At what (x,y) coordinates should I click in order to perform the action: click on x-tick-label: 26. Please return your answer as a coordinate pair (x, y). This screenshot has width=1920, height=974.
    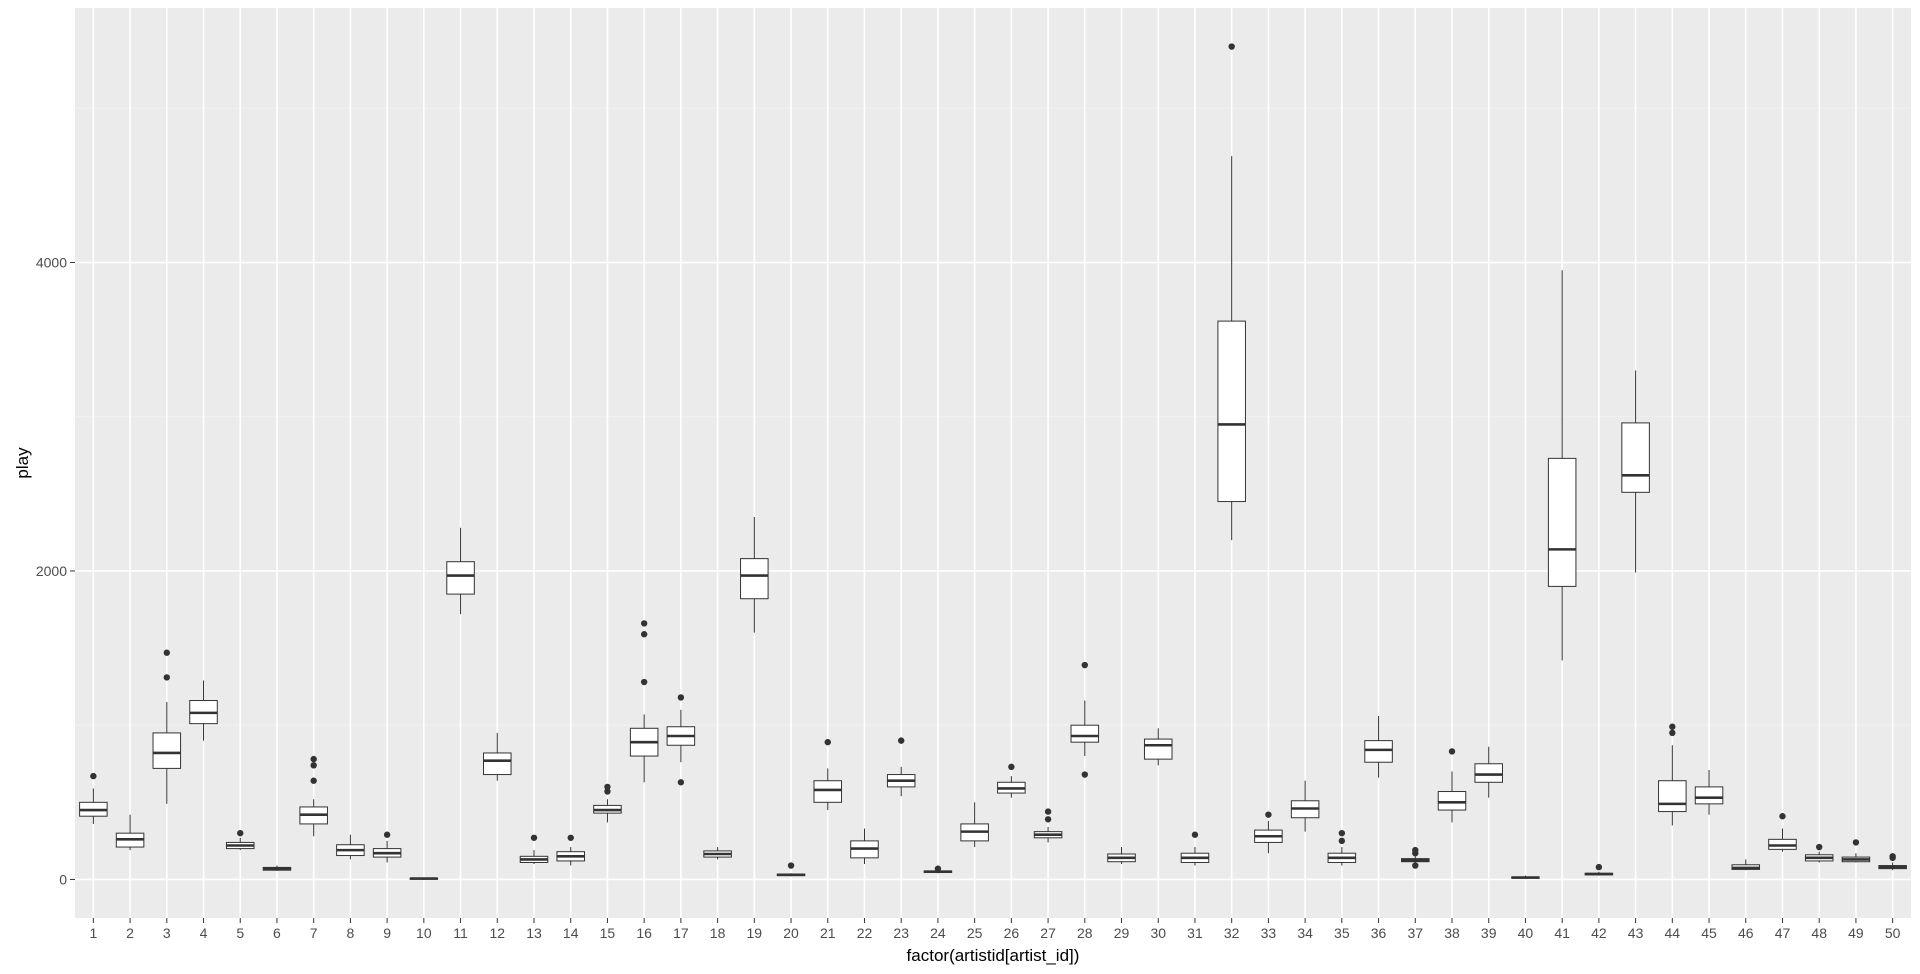
    Looking at the image, I should click on (1012, 933).